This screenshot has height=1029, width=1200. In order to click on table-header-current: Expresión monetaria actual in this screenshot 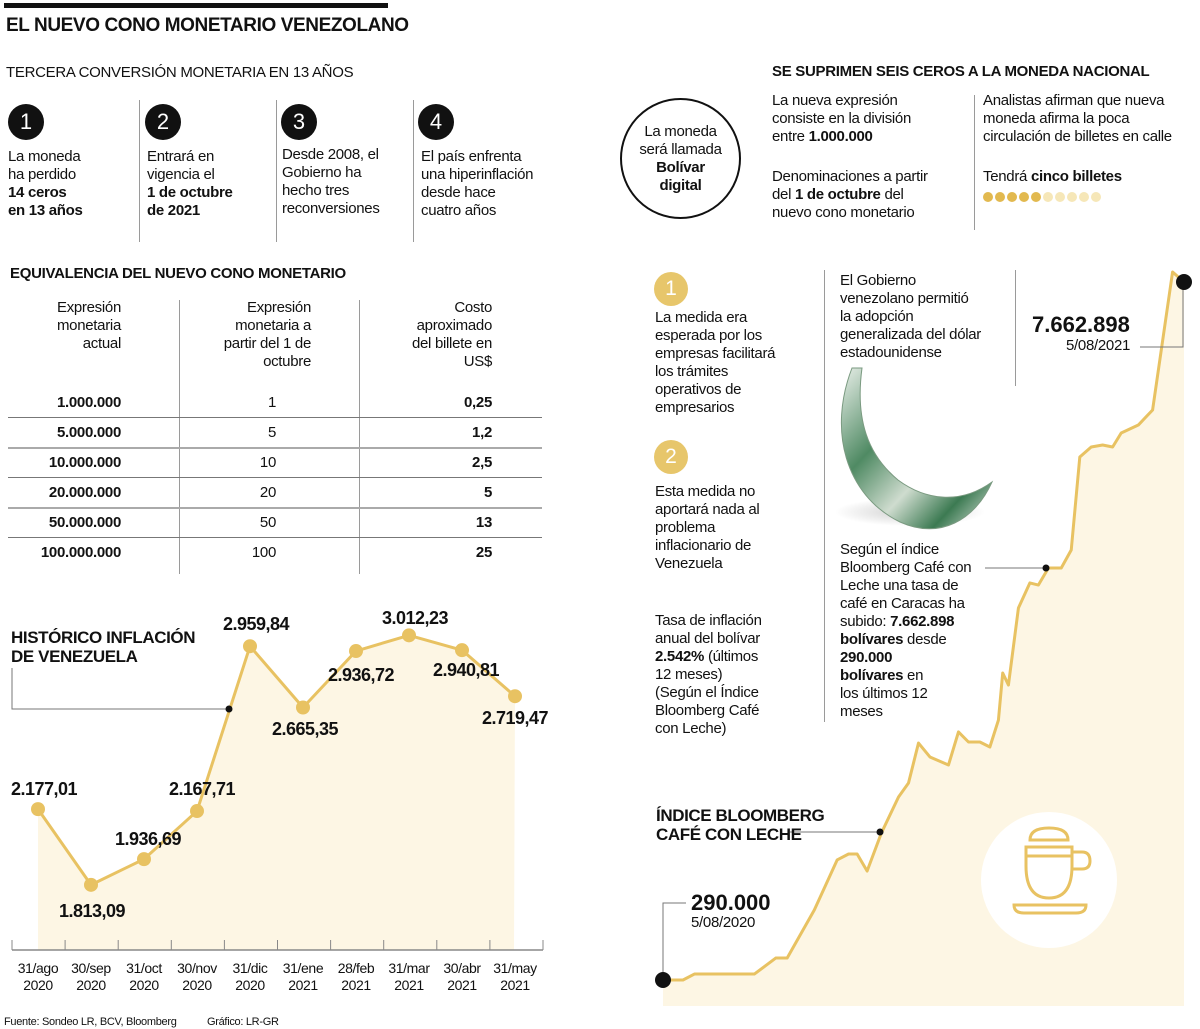, I will do `click(88, 325)`.